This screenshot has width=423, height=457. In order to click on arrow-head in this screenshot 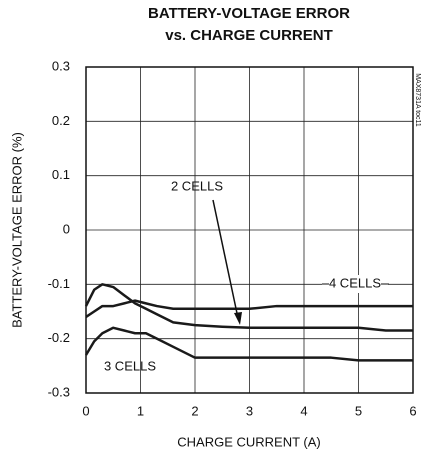, I will do `click(238, 318)`.